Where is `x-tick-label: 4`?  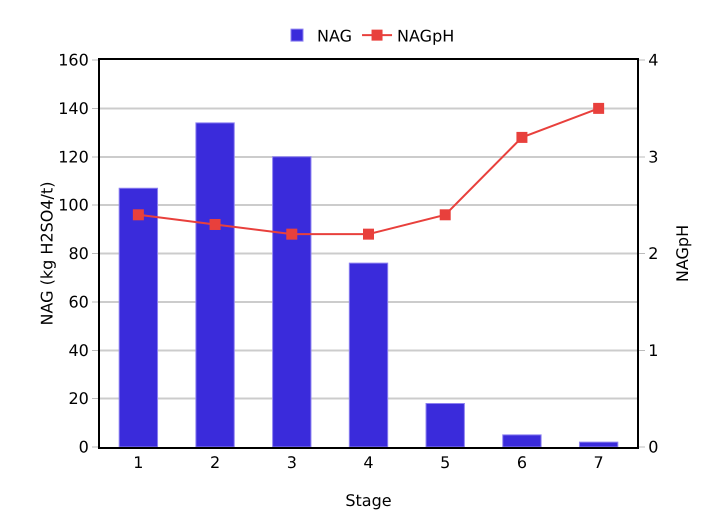 x-tick-label: 4 is located at coordinates (368, 462).